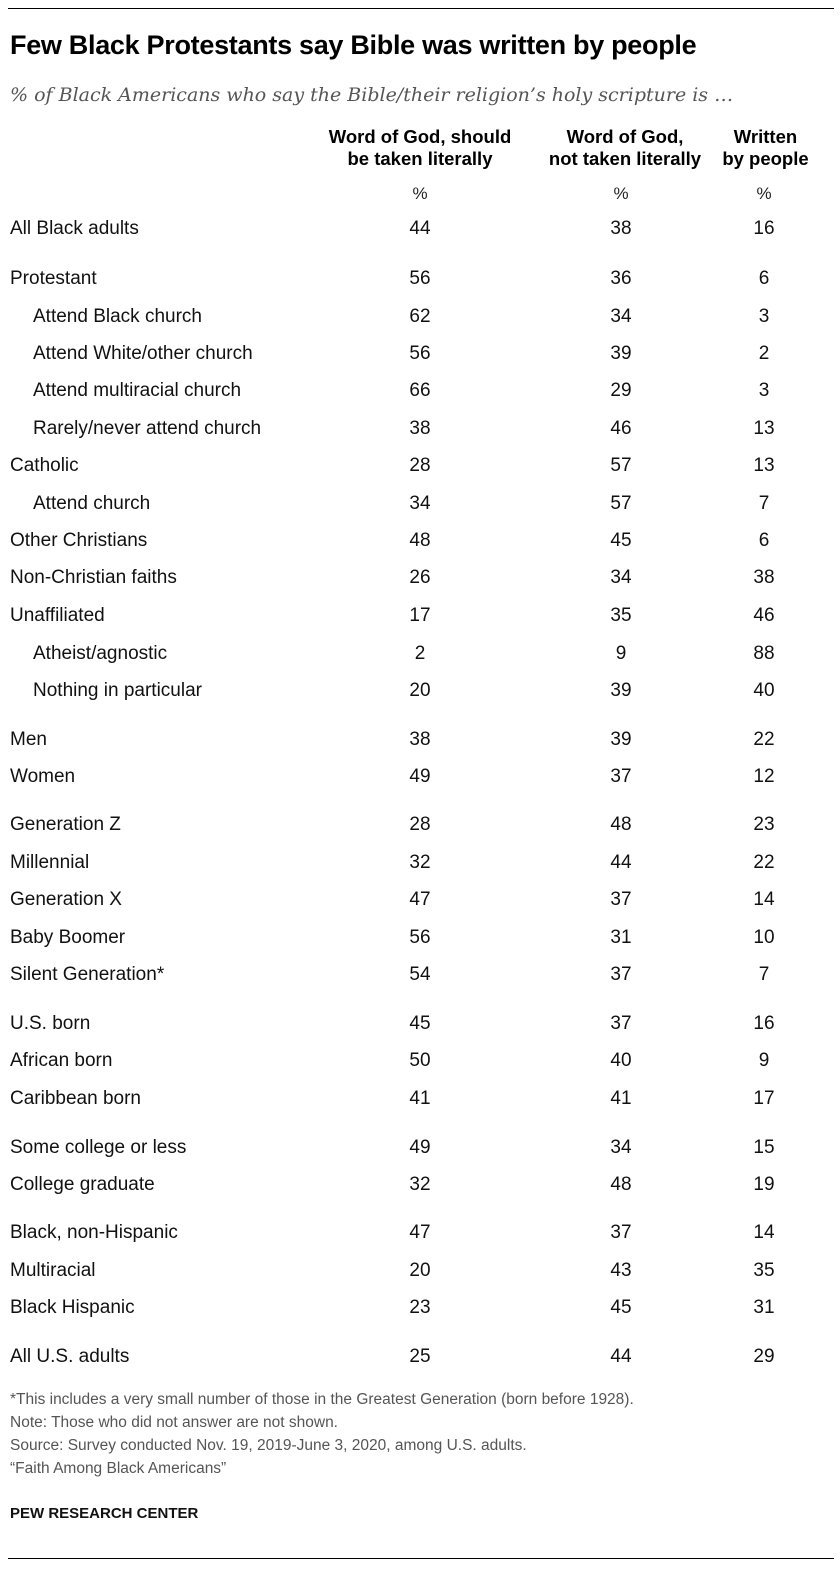 This screenshot has width=840, height=1574. I want to click on row-label: Men, so click(28, 739).